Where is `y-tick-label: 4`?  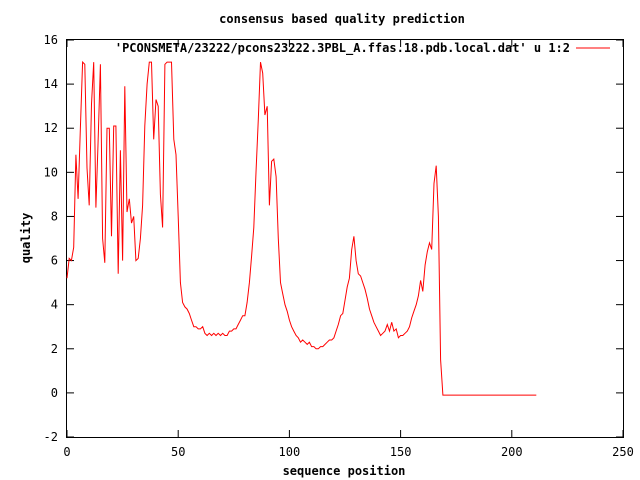 y-tick-label: 4 is located at coordinates (54, 305).